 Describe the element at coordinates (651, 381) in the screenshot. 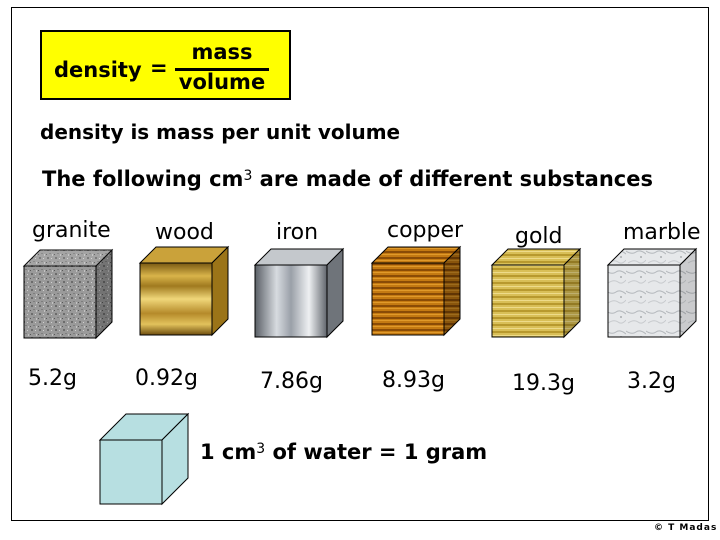

I see `substance-mass-marble: 3.2g` at that location.